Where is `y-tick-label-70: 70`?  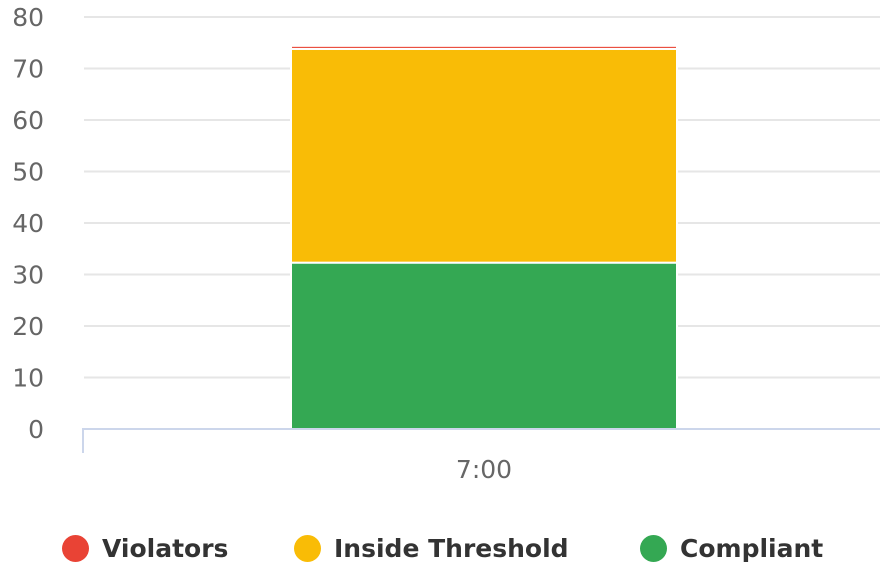
y-tick-label-70: 70 is located at coordinates (28, 69).